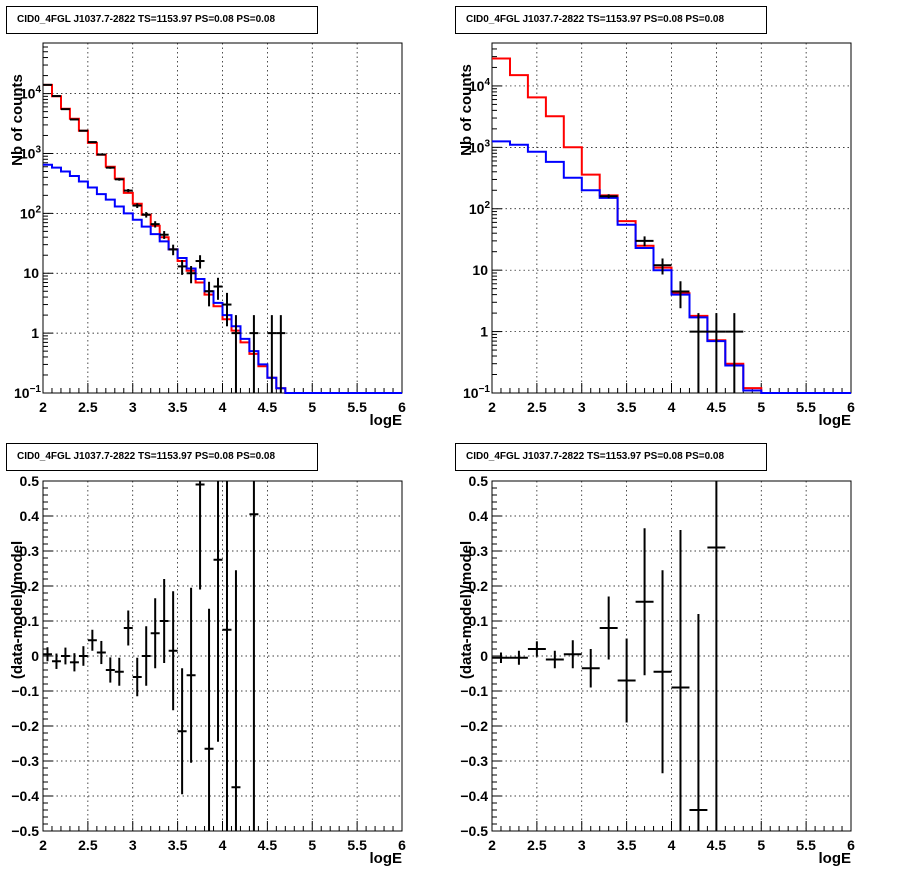 The width and height of the screenshot is (898, 875). Describe the element at coordinates (30, 516) in the screenshot. I see `y-tick-label: 0.4` at that location.